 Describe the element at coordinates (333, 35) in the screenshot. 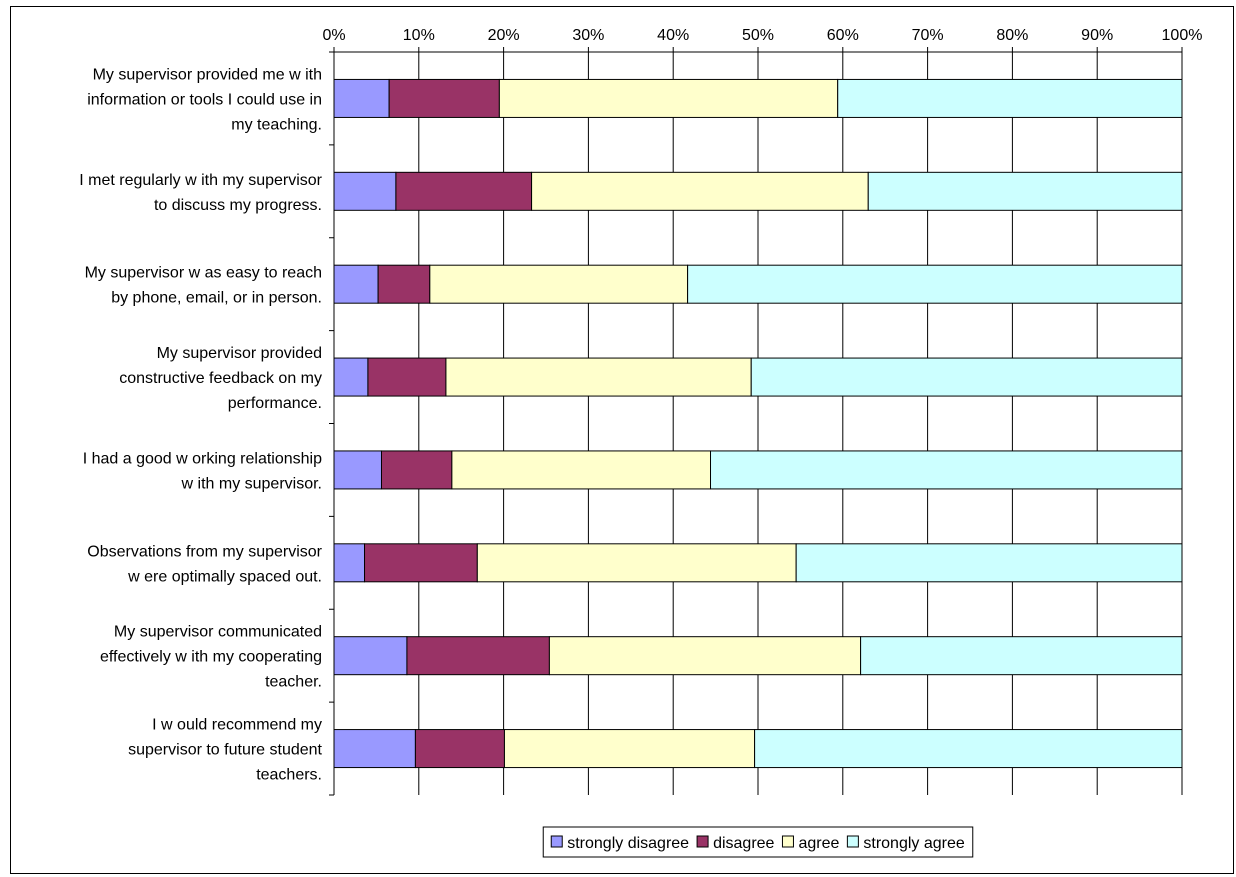

I see `x-tick-label: 0%` at that location.